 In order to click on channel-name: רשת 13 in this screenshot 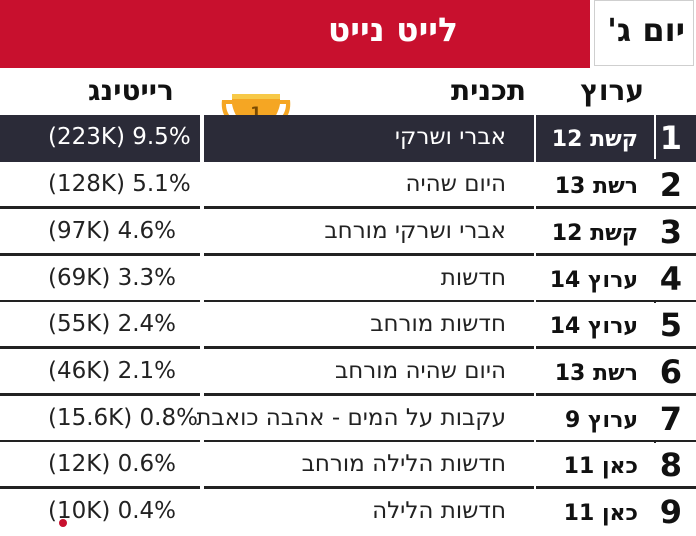, I will do `click(596, 373)`.